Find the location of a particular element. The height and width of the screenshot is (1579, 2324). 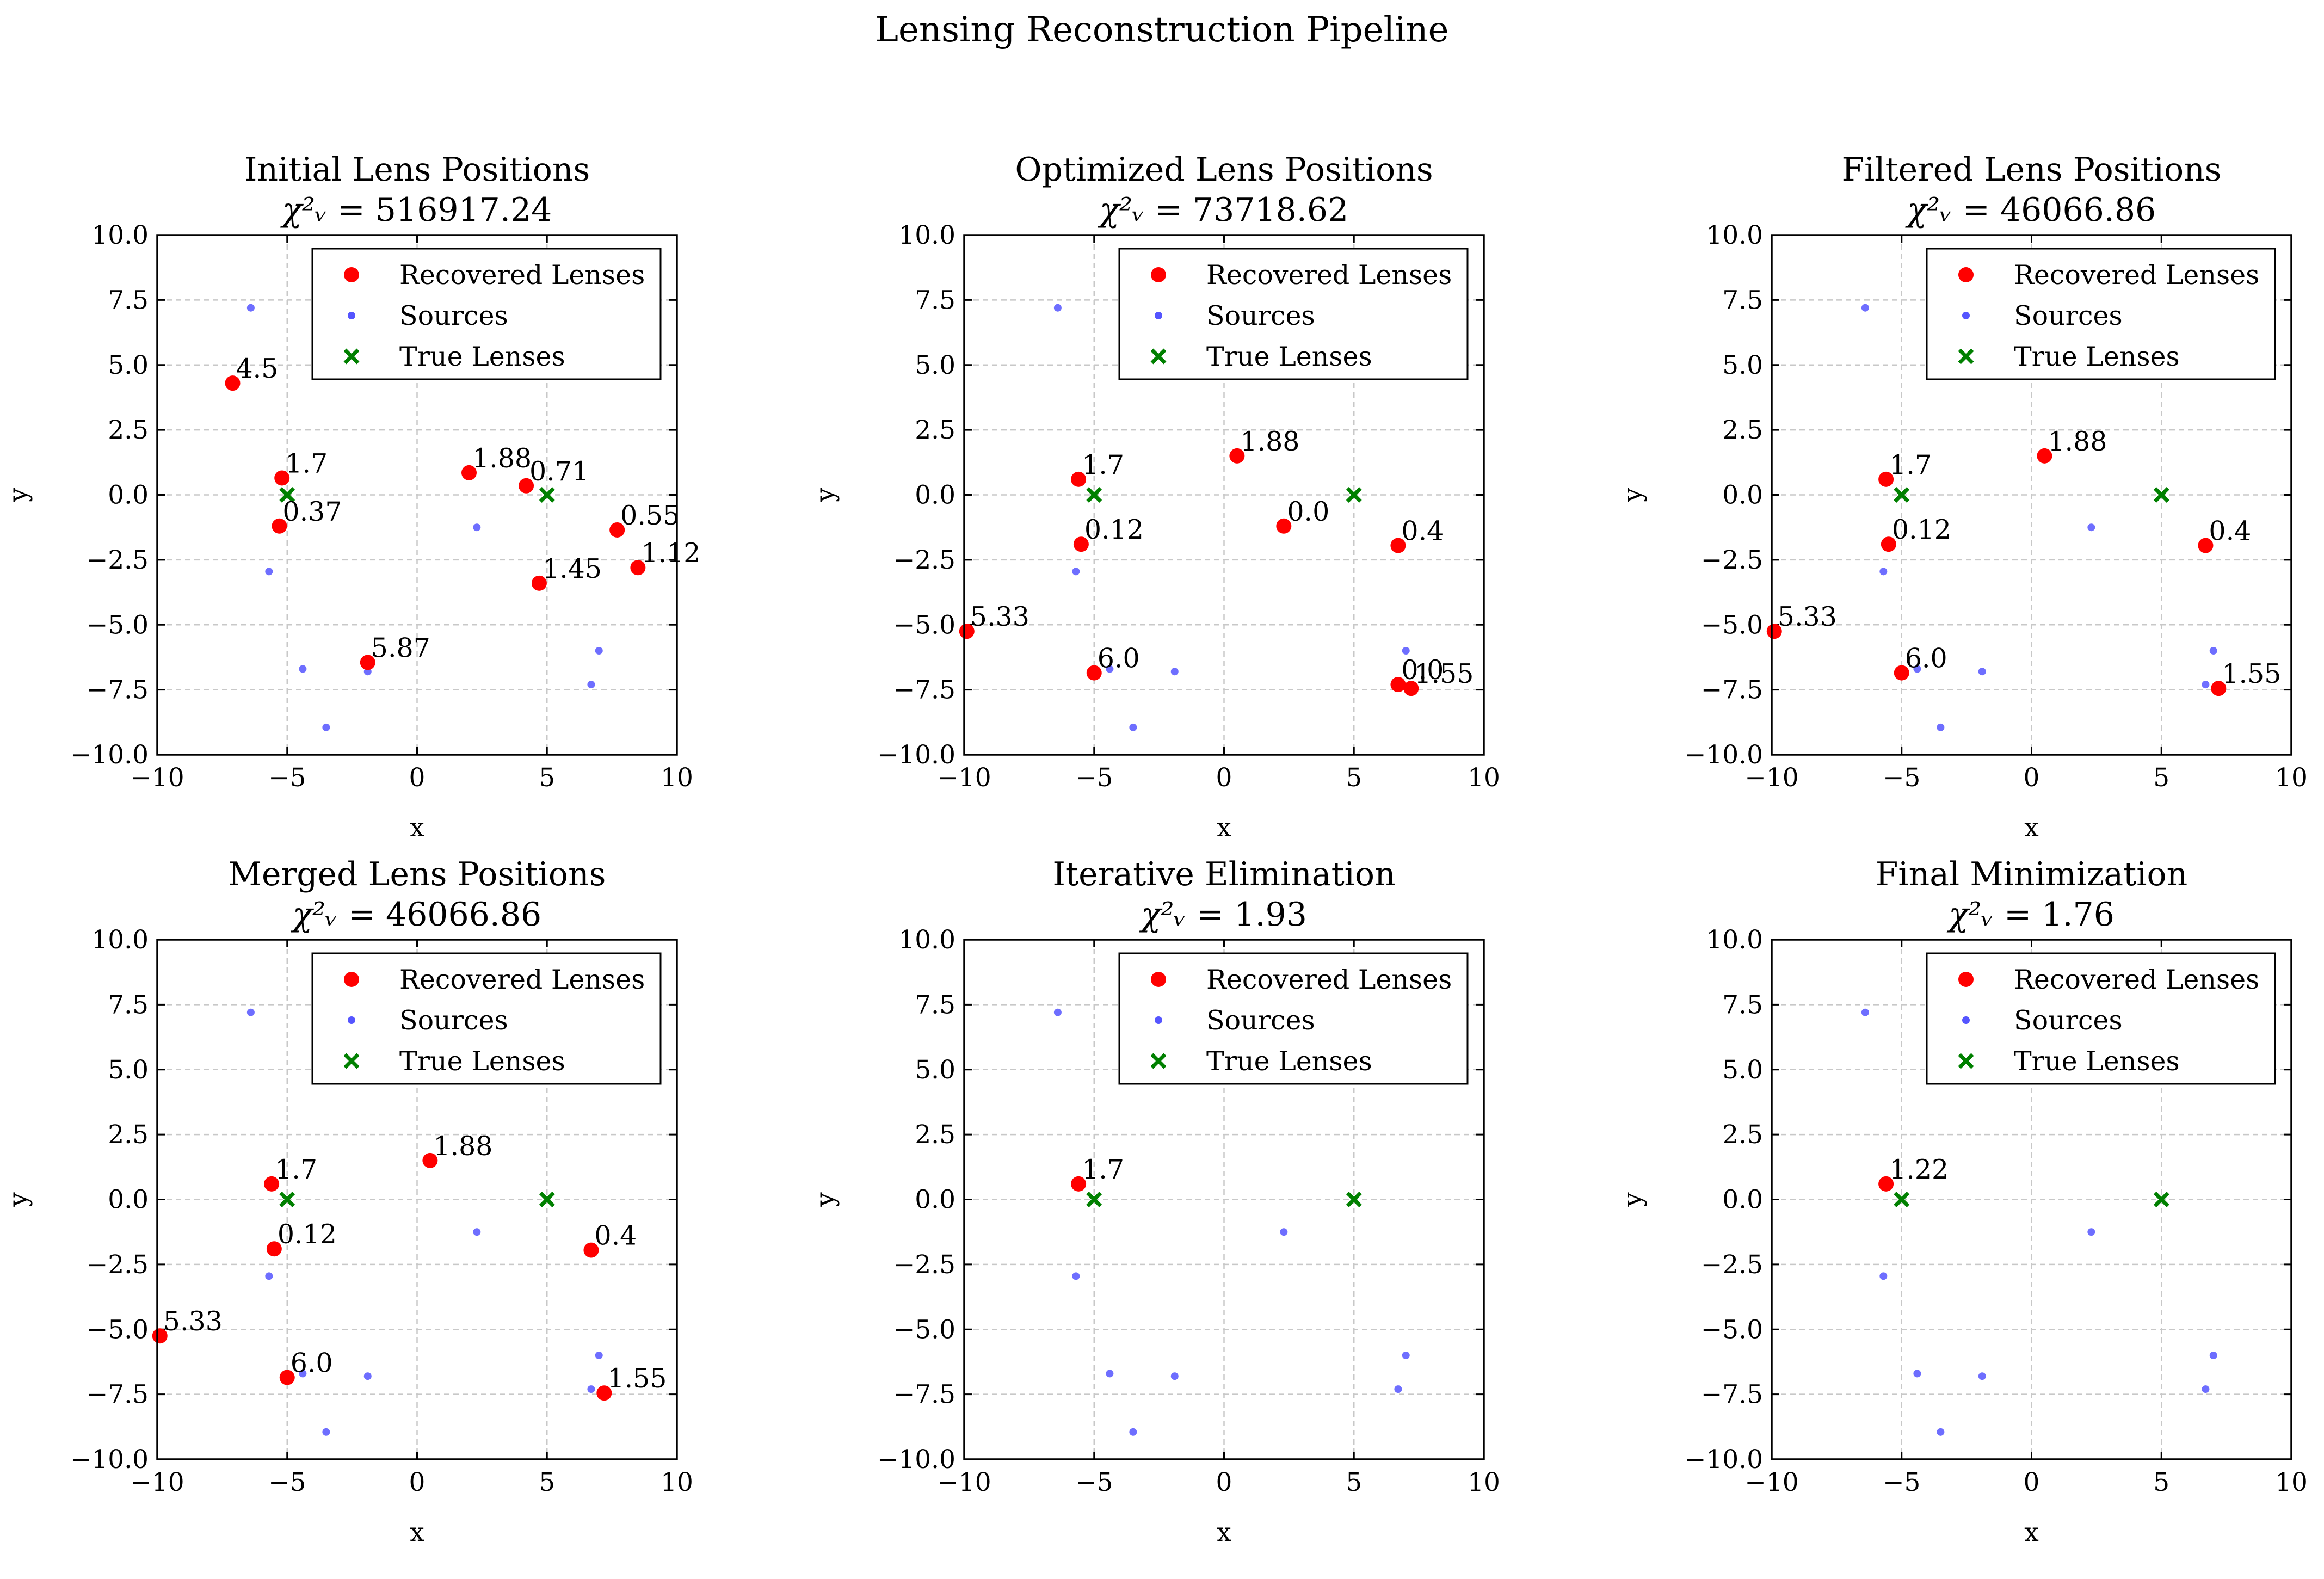

lens-value-label: 5.87 is located at coordinates (401, 647).